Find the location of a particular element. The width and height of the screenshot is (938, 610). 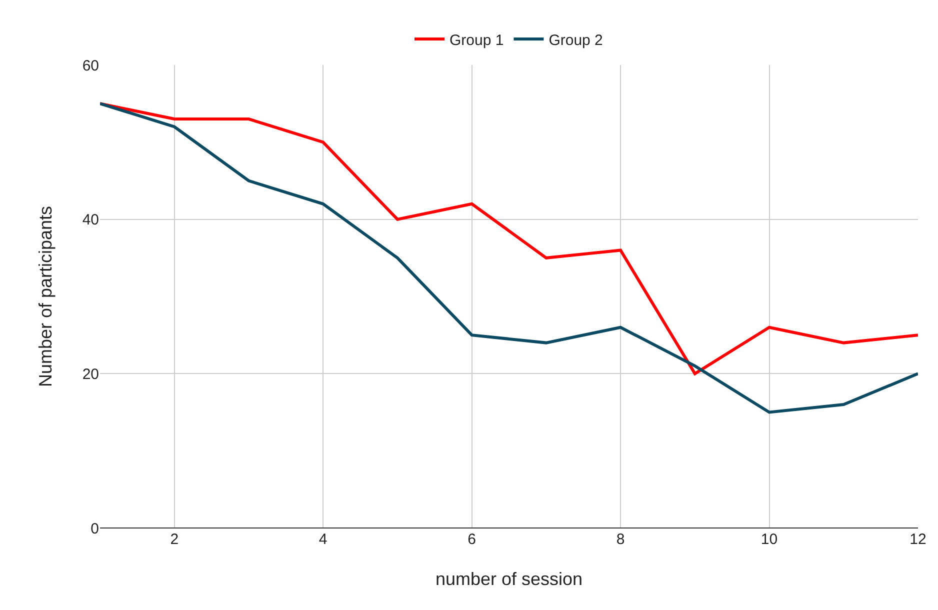

x-tick-label: 6 is located at coordinates (472, 539).